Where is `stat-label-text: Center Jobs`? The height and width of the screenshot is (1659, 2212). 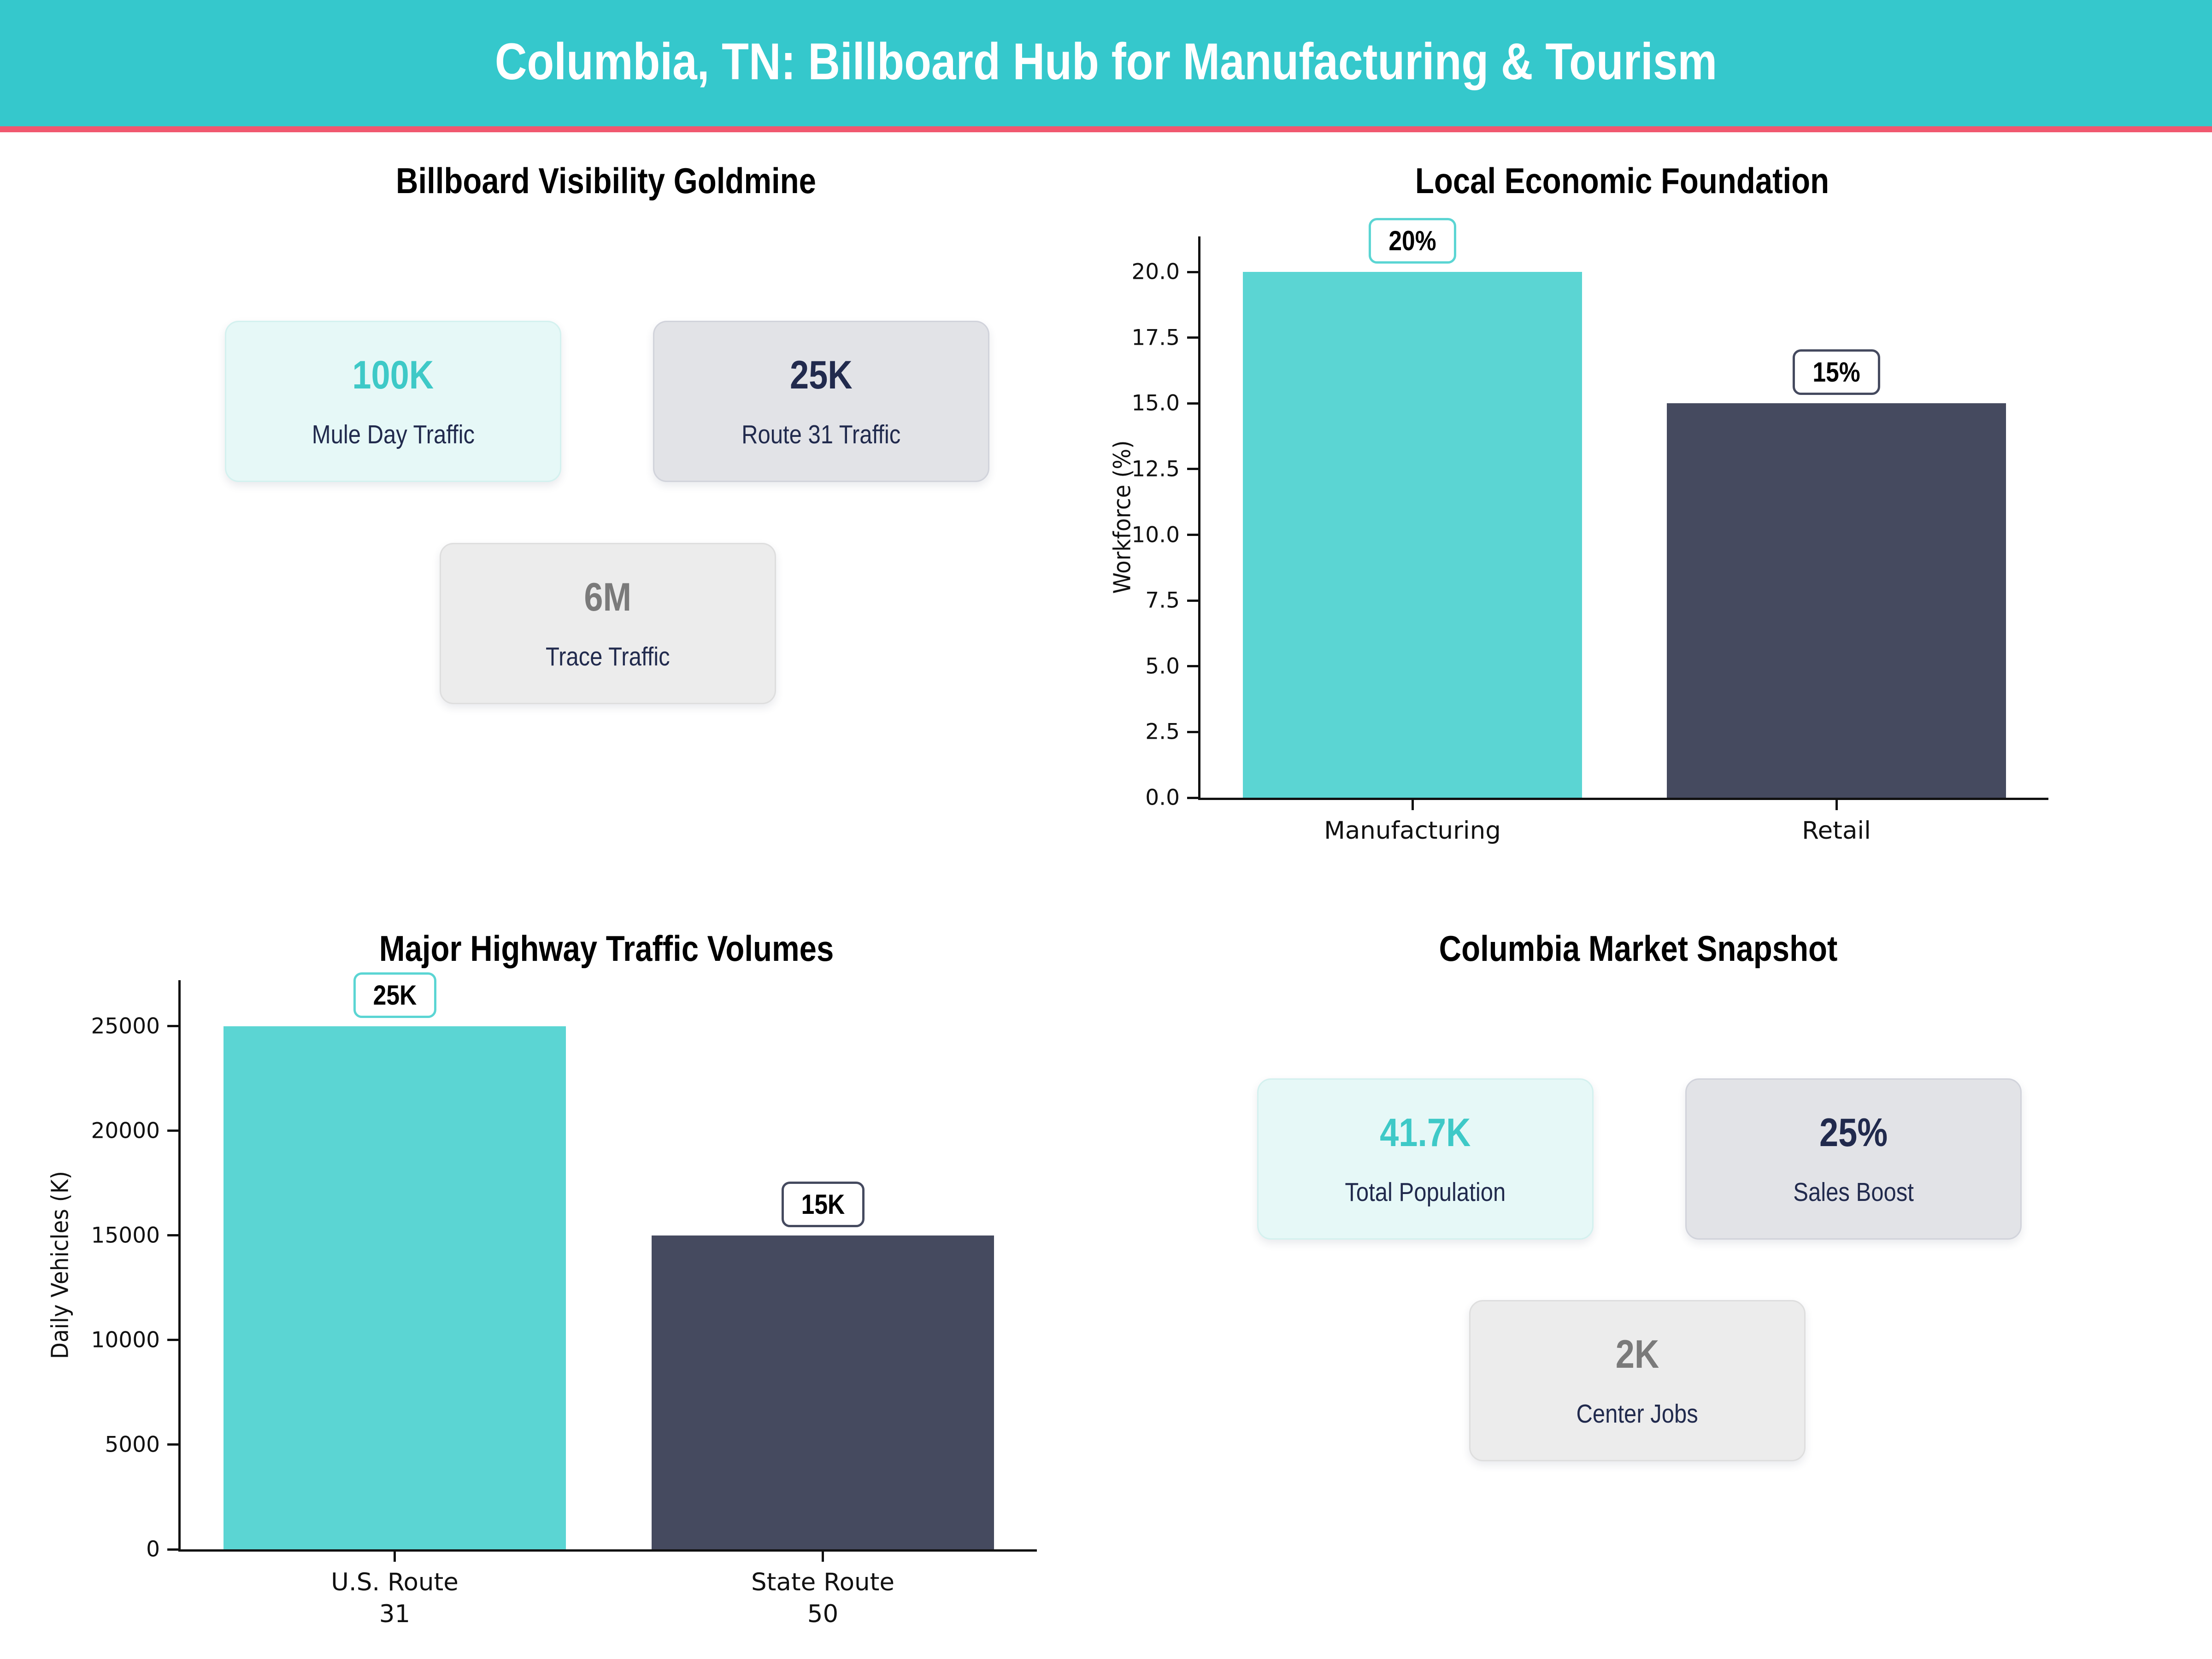
stat-label-text: Center Jobs is located at coordinates (1637, 1414).